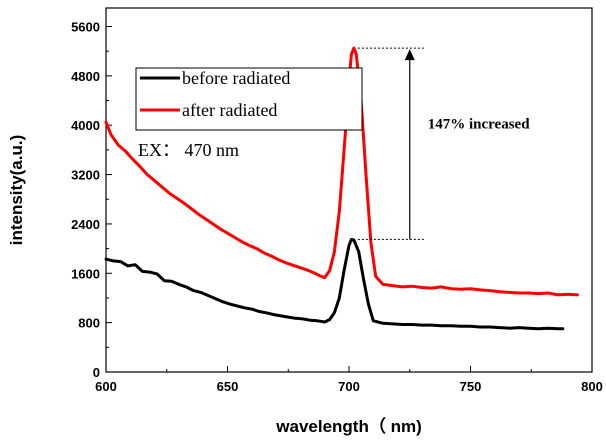  What do you see at coordinates (349, 386) in the screenshot?
I see `x-tick-label: 700` at bounding box center [349, 386].